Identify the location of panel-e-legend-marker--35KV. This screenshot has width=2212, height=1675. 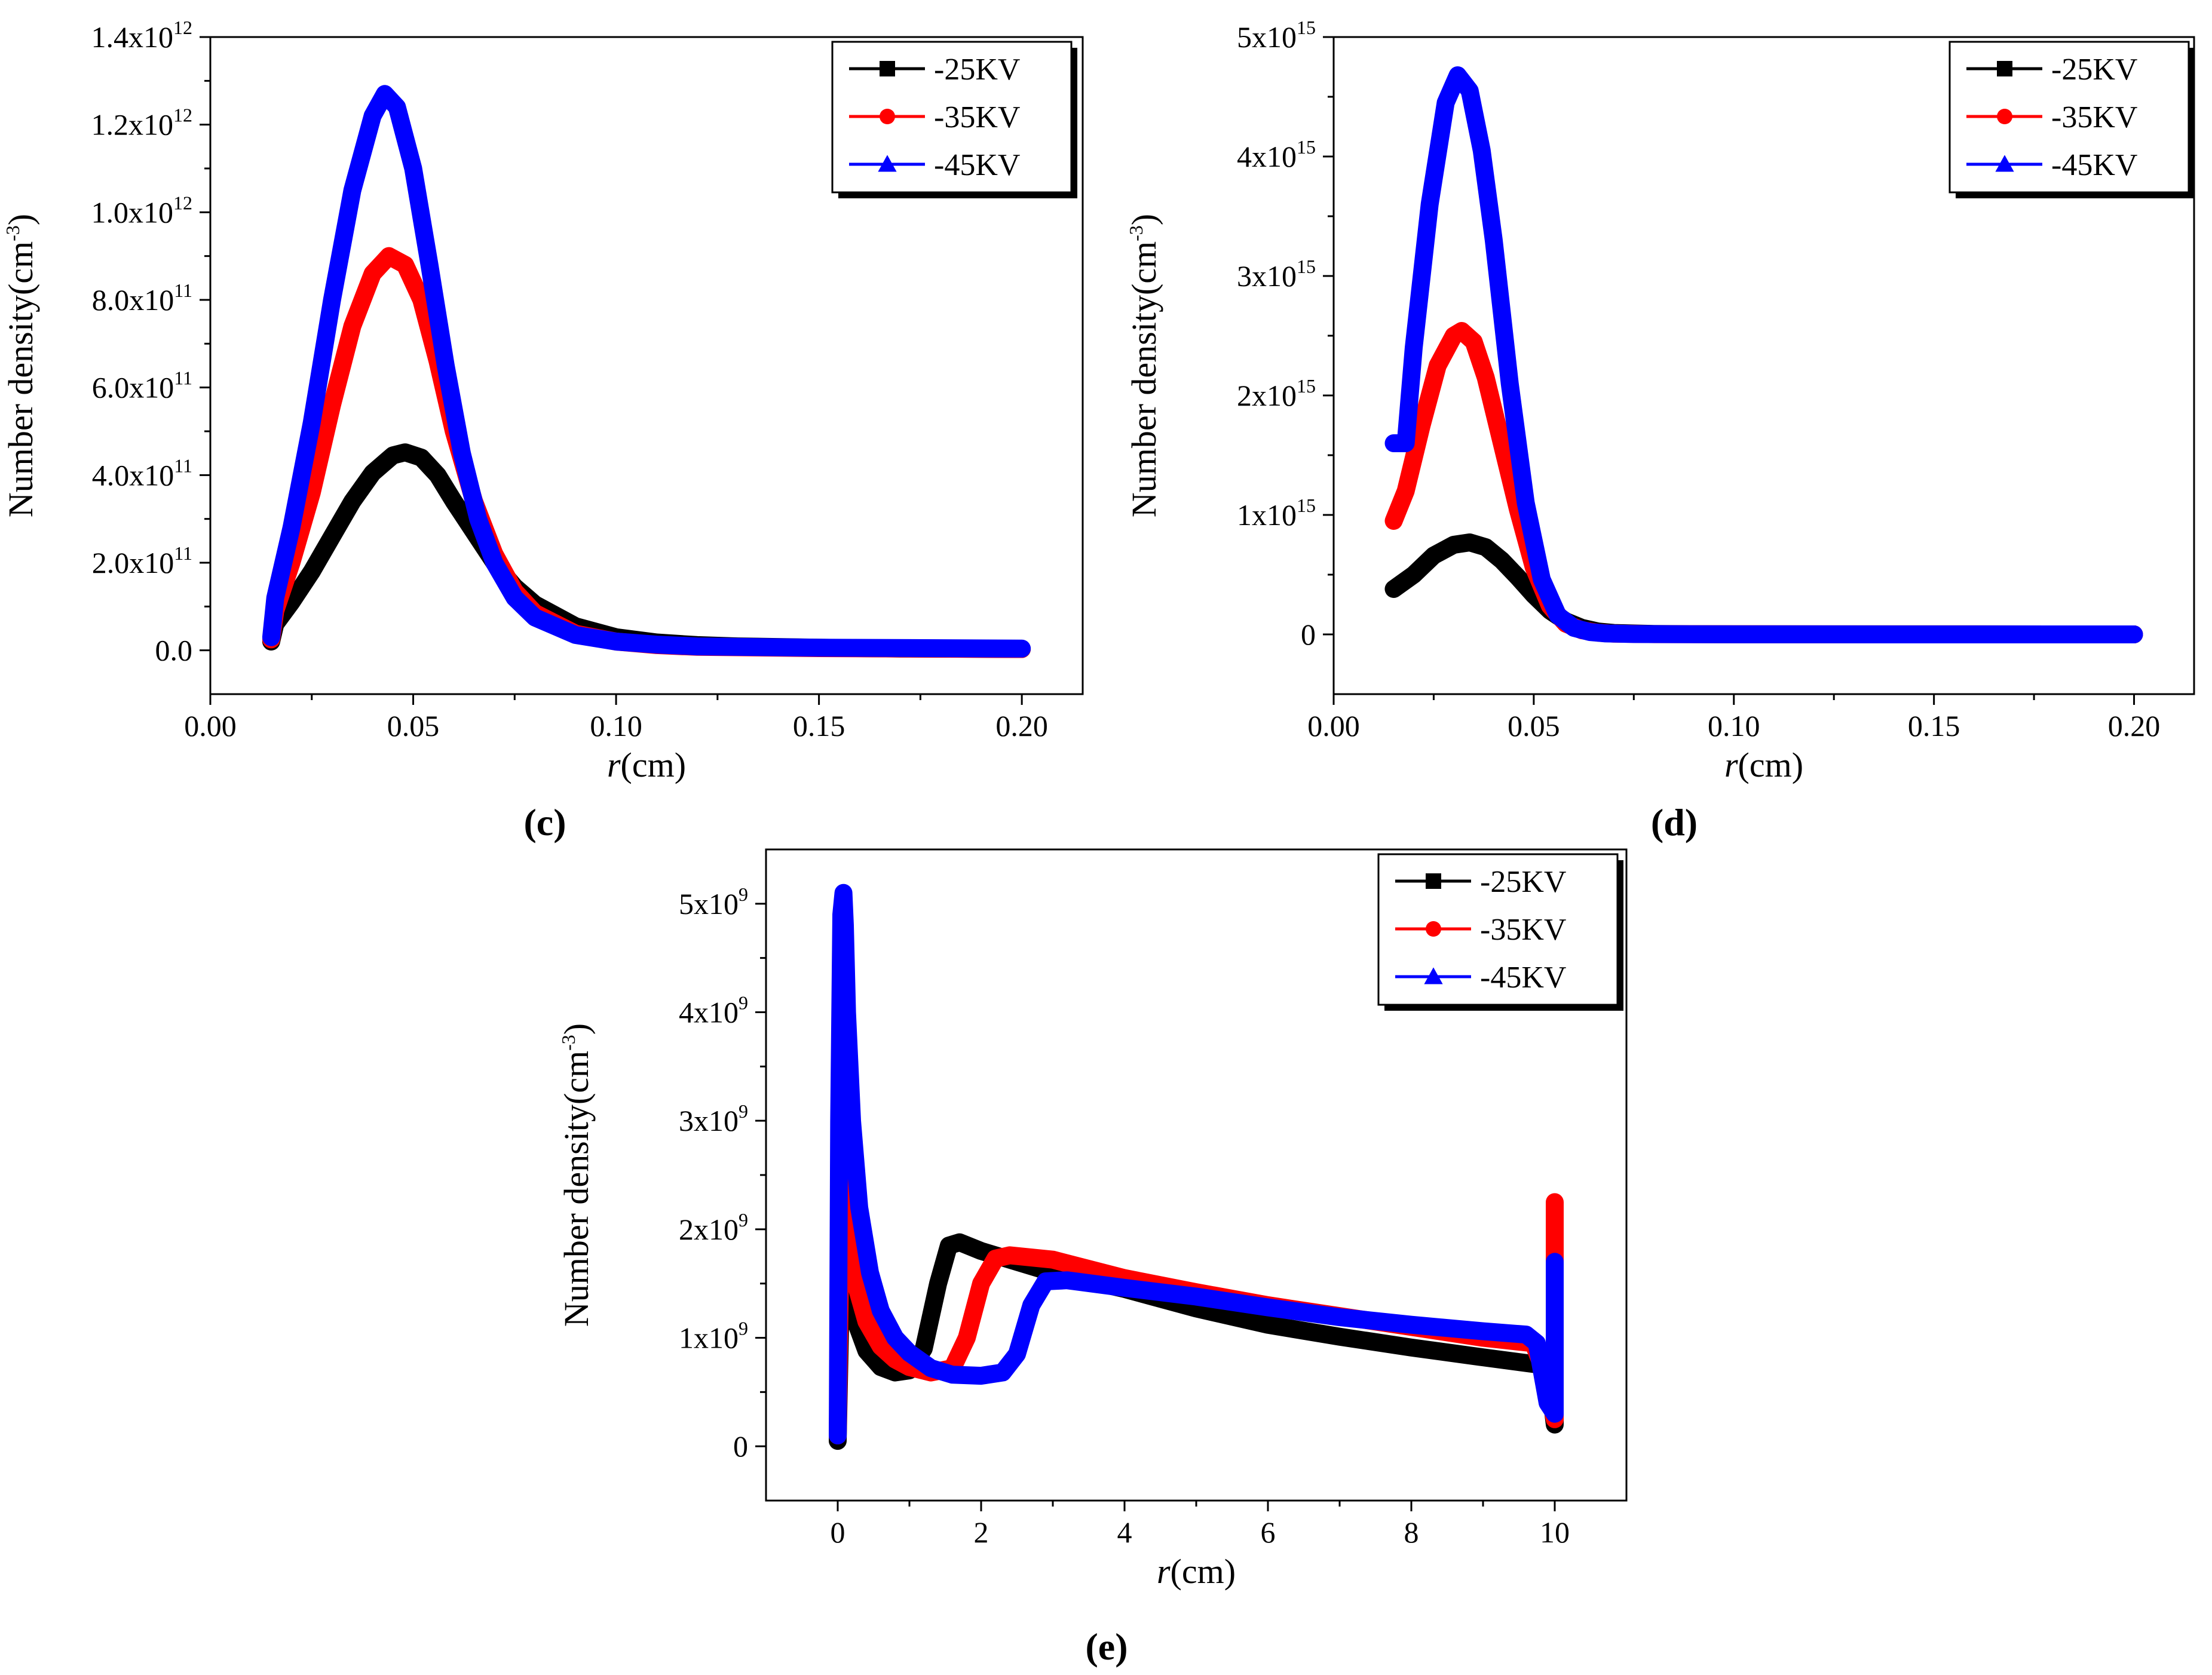
(1433, 929).